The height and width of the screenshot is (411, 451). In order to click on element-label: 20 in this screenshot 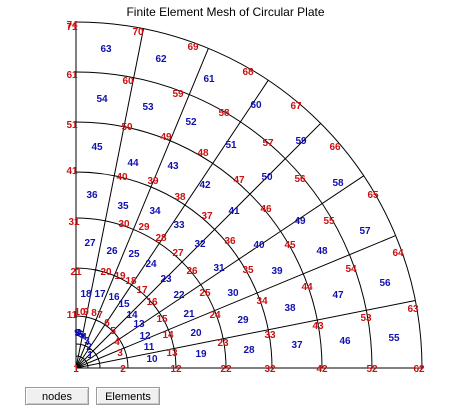, I will do `click(196, 333)`.